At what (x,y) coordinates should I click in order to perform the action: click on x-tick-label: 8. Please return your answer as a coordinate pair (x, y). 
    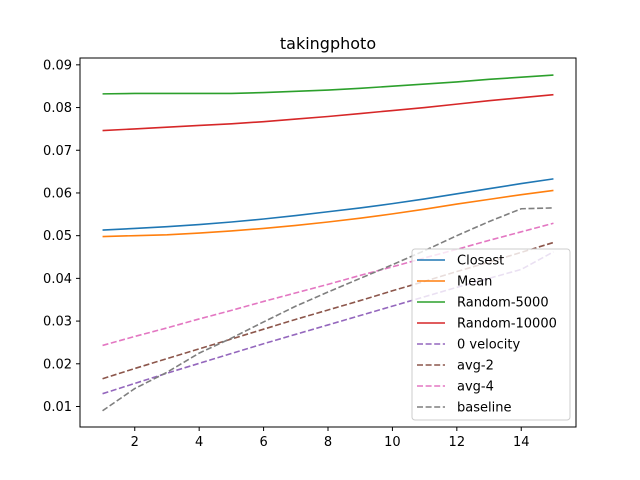
    Looking at the image, I should click on (328, 442).